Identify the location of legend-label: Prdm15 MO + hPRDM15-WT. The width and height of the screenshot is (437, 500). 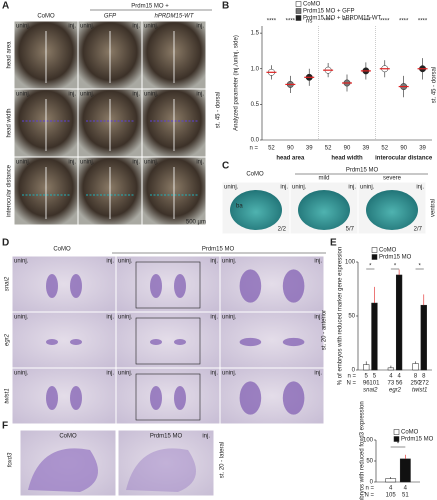
(342, 19).